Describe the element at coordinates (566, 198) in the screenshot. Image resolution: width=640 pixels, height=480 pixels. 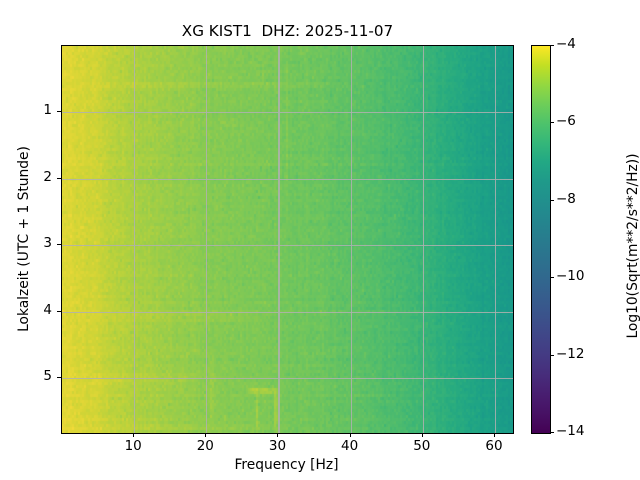
I see `colorbar-tick-label: −8` at that location.